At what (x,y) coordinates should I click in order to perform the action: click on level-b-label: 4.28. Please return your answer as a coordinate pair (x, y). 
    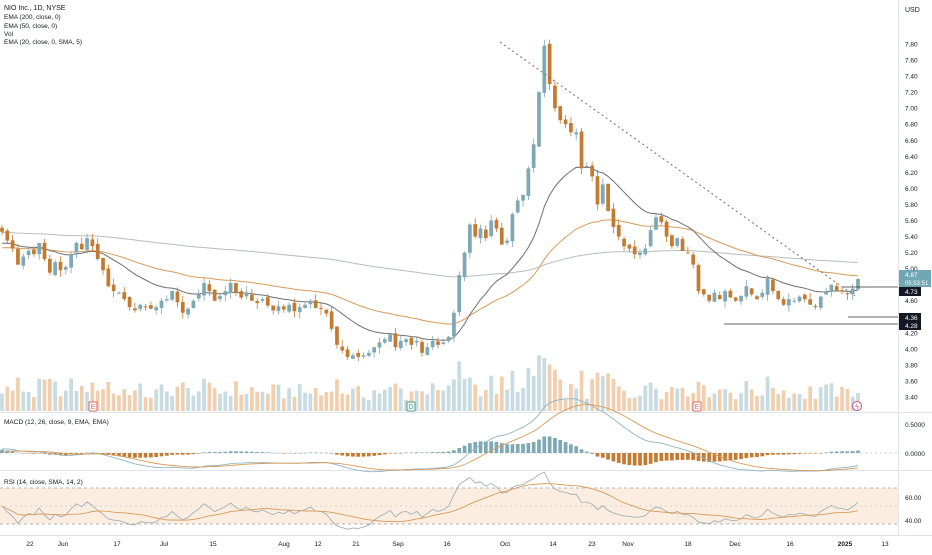
    Looking at the image, I should click on (910, 325).